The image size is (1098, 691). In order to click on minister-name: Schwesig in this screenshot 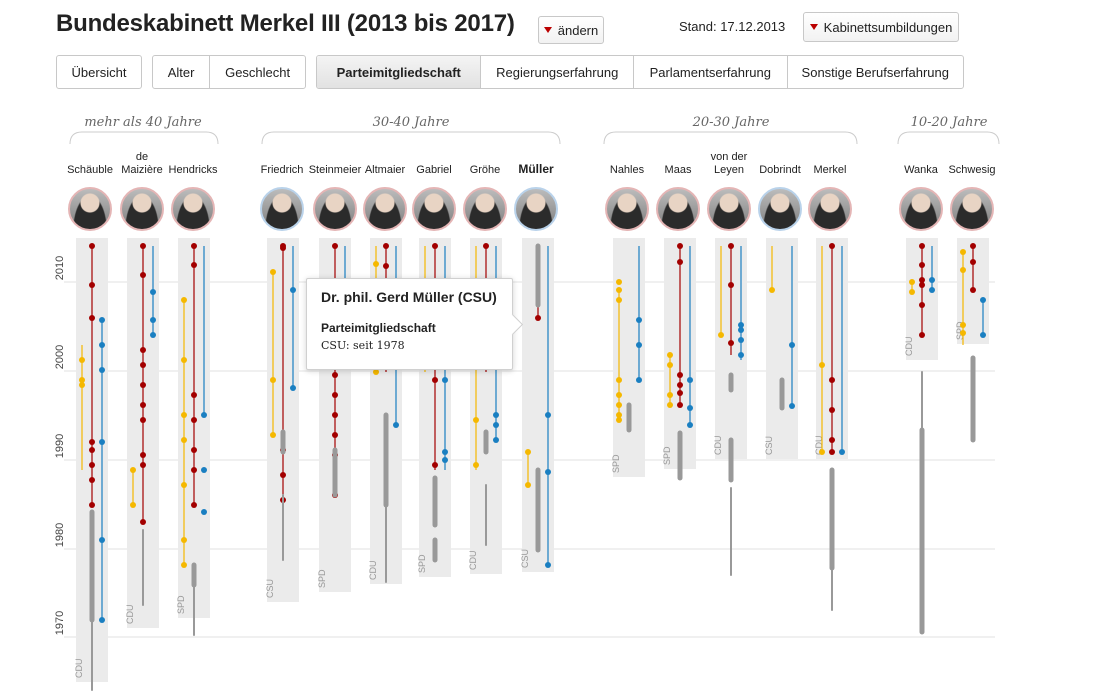, I will do `click(972, 170)`.